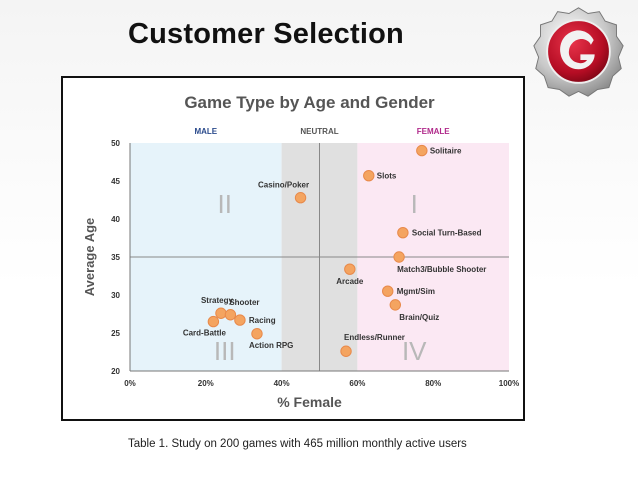 The width and height of the screenshot is (638, 479). Describe the element at coordinates (447, 233) in the screenshot. I see `point-label-social-turn-based: Social Turn-Based` at that location.